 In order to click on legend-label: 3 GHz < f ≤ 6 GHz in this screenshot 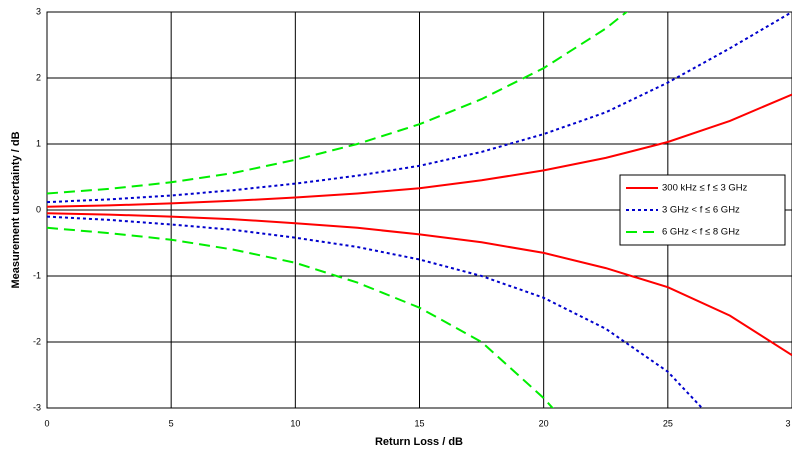, I will do `click(701, 210)`.